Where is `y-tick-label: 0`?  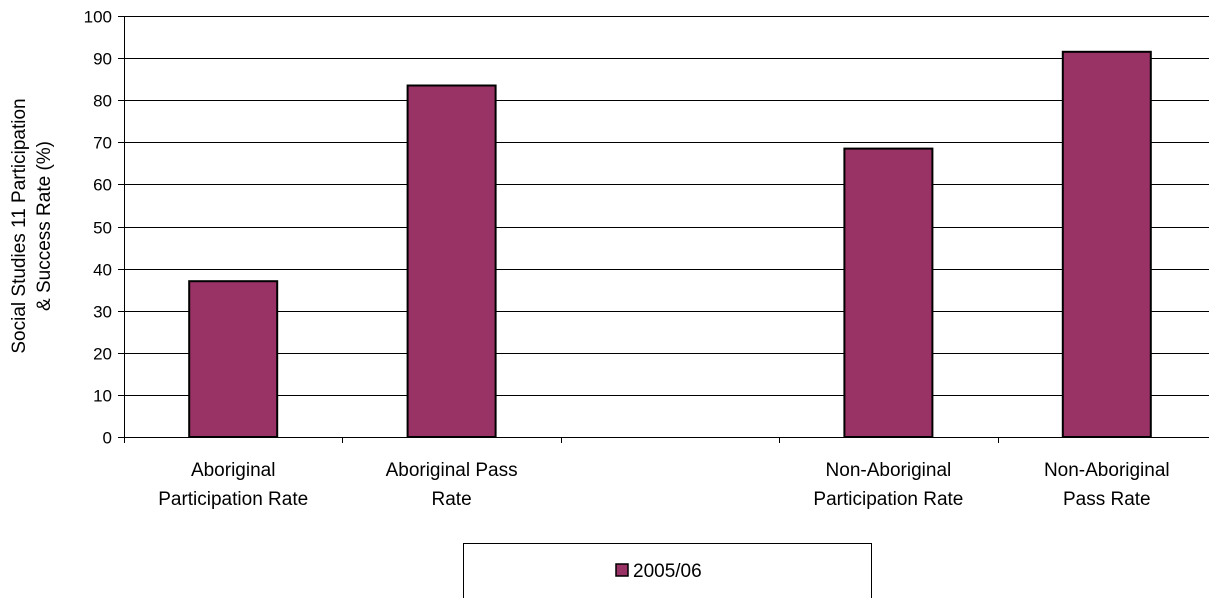 y-tick-label: 0 is located at coordinates (107, 438).